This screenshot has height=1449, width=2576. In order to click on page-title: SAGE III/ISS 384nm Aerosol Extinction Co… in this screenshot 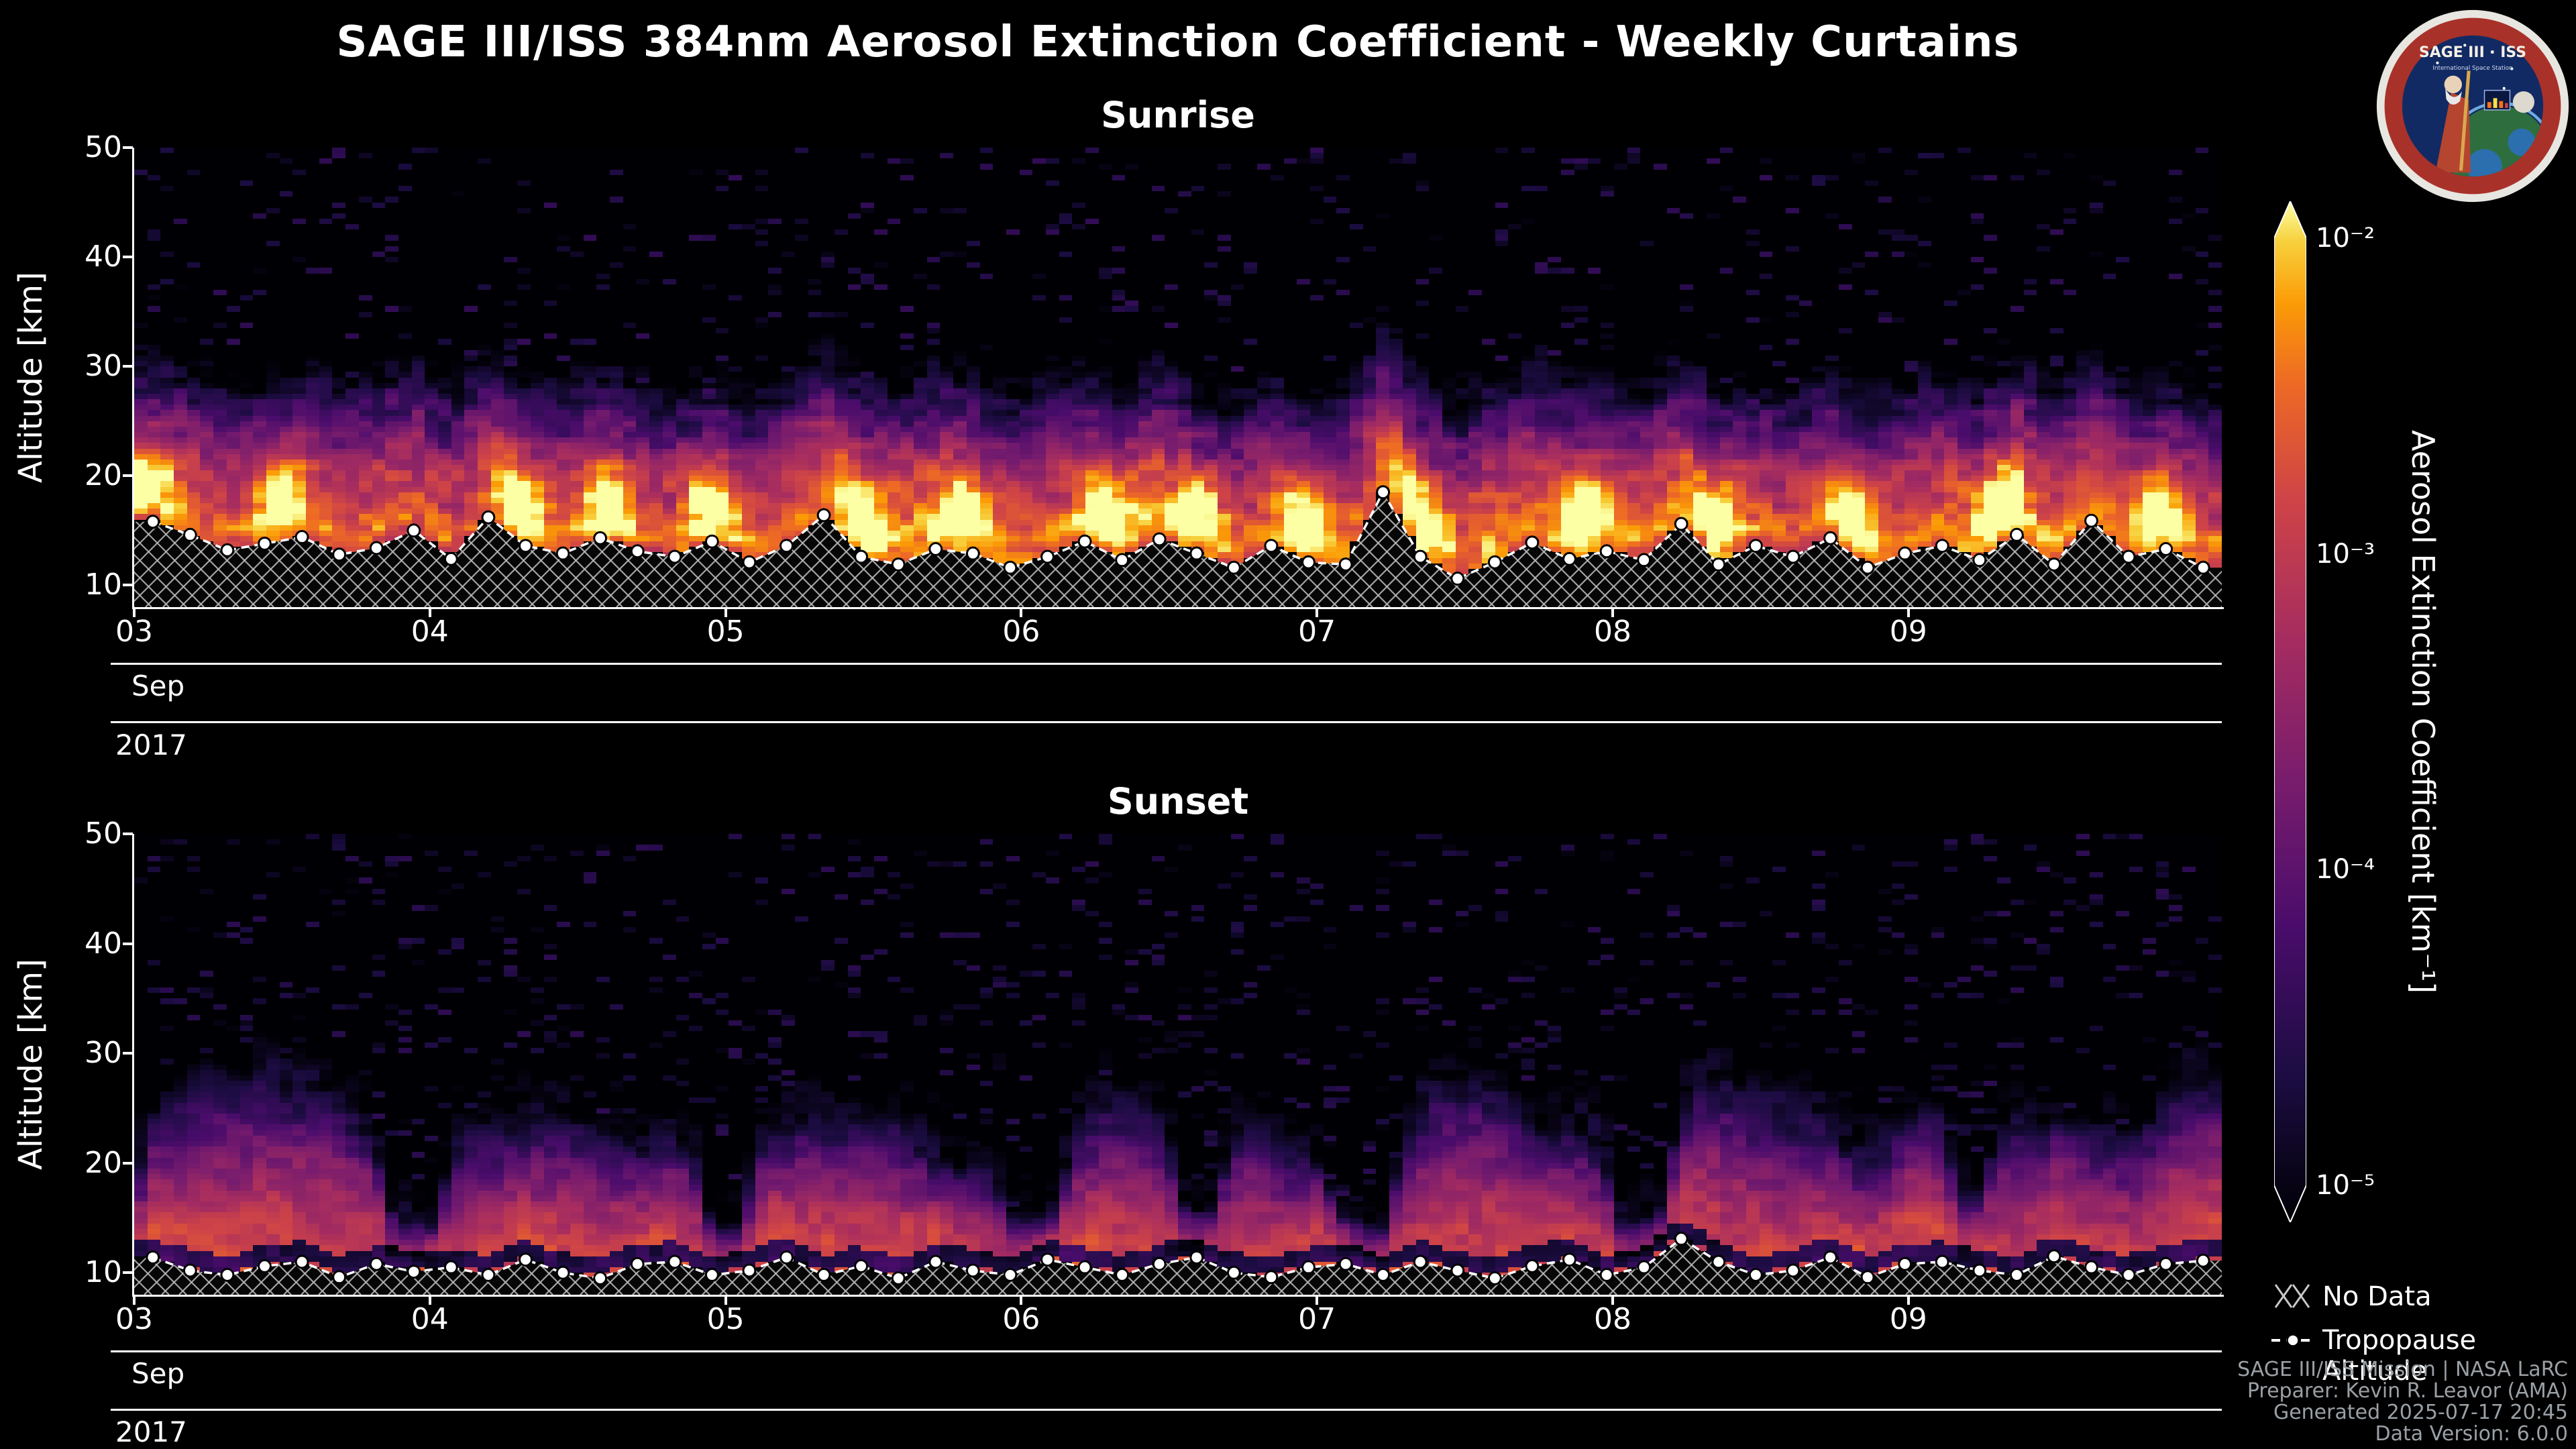, I will do `click(1178, 42)`.